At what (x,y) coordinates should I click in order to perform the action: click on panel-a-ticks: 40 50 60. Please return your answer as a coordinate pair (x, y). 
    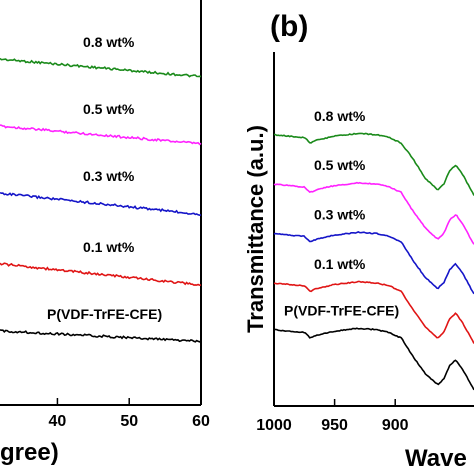
    Looking at the image, I should click on (129, 414).